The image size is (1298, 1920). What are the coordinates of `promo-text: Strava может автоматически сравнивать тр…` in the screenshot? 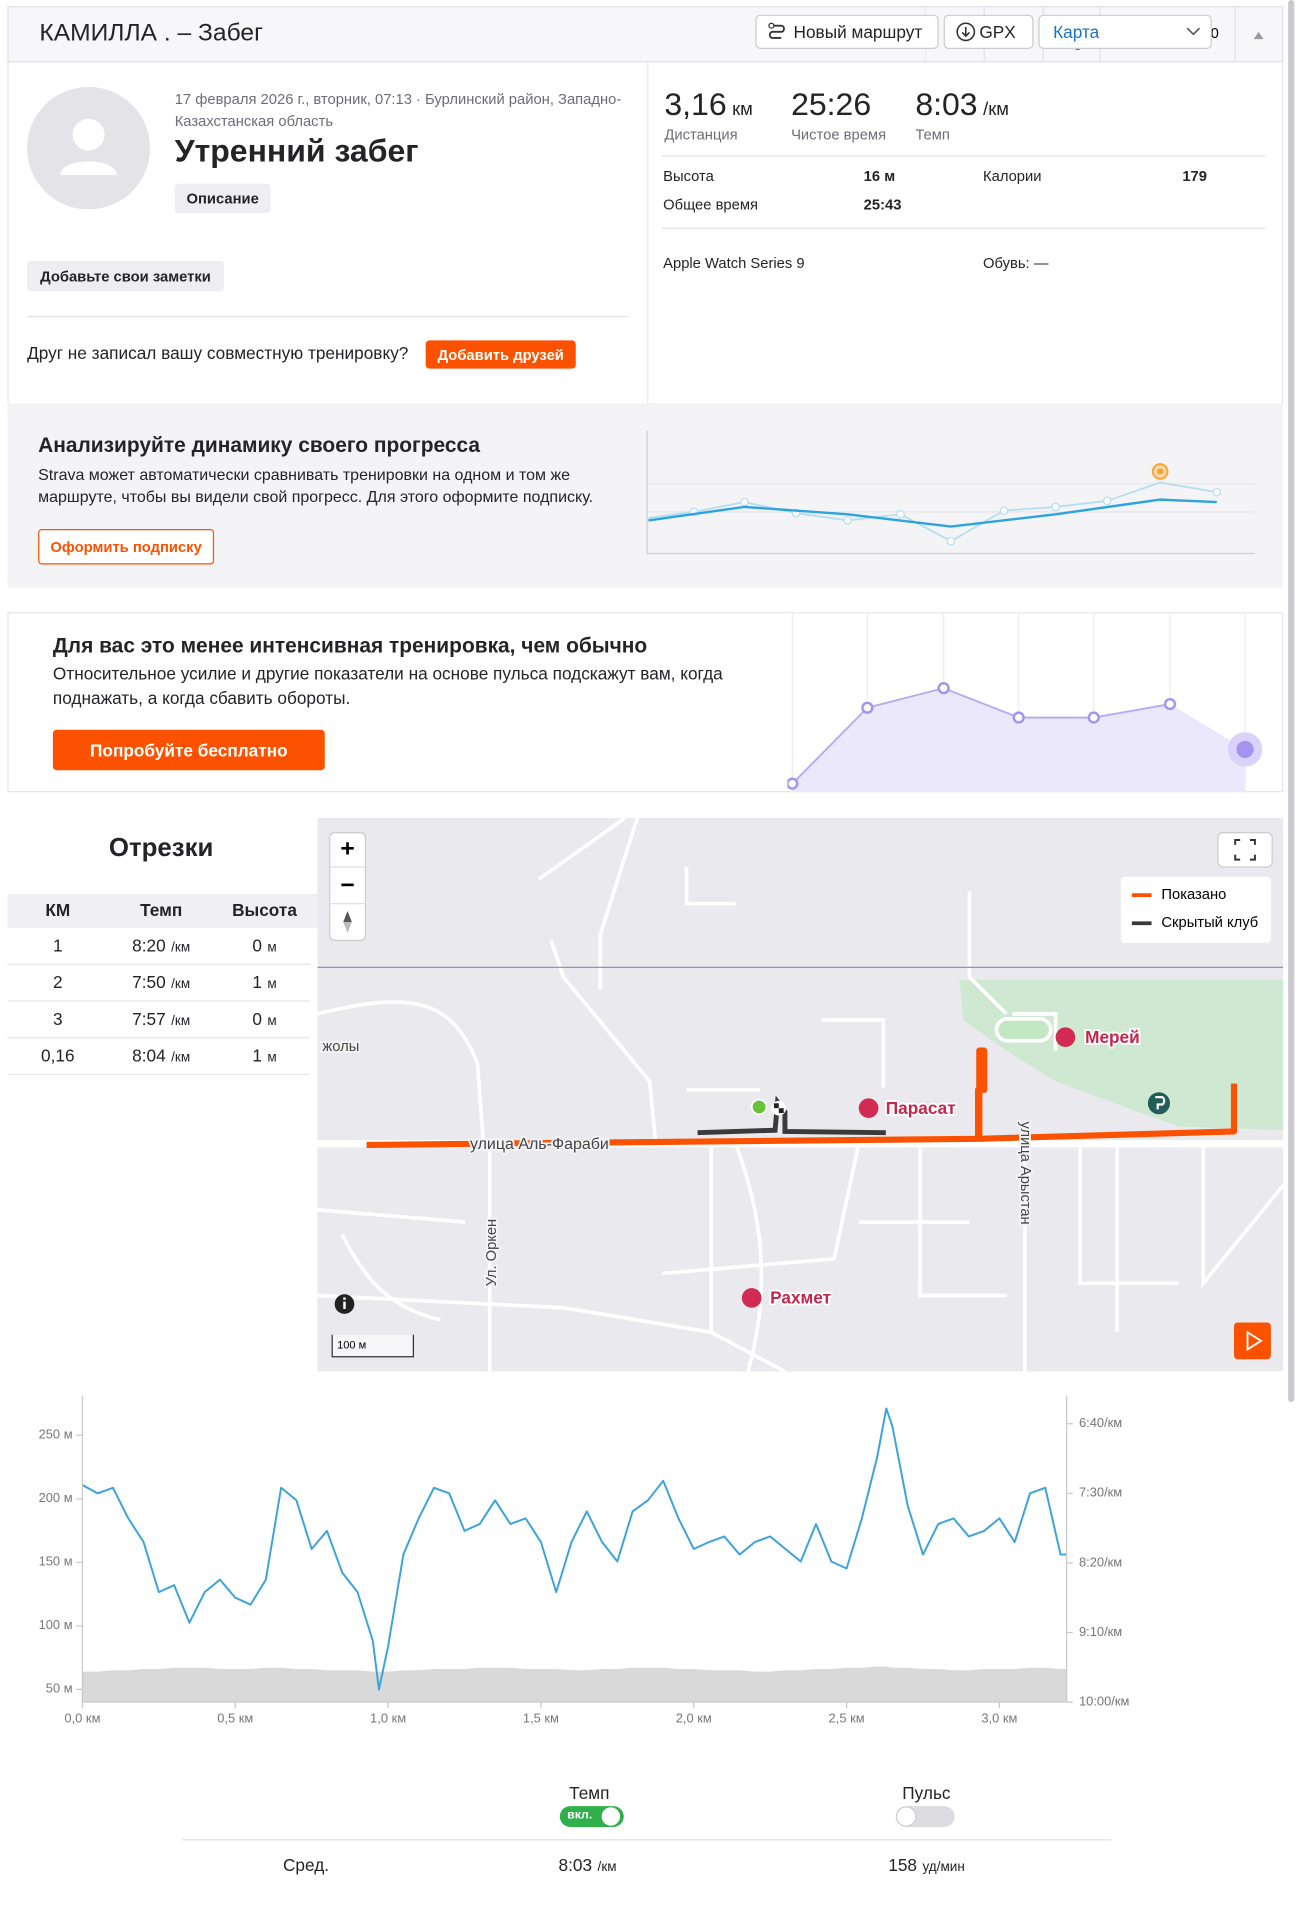 It's located at (316, 485).